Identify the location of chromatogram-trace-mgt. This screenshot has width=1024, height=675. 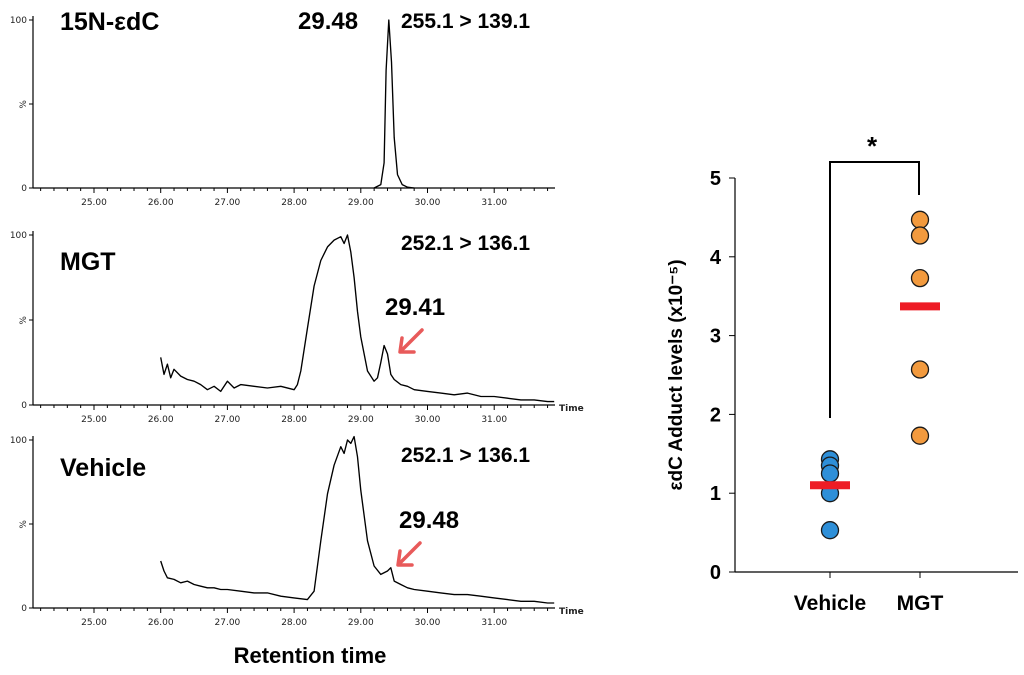
(357, 318).